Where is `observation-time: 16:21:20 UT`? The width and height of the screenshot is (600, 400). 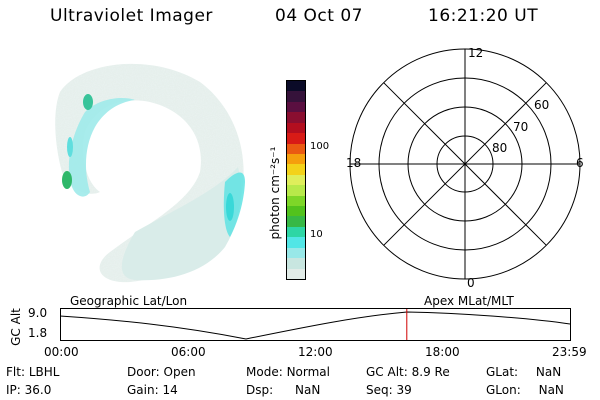
observation-time: 16:21:20 UT is located at coordinates (483, 16).